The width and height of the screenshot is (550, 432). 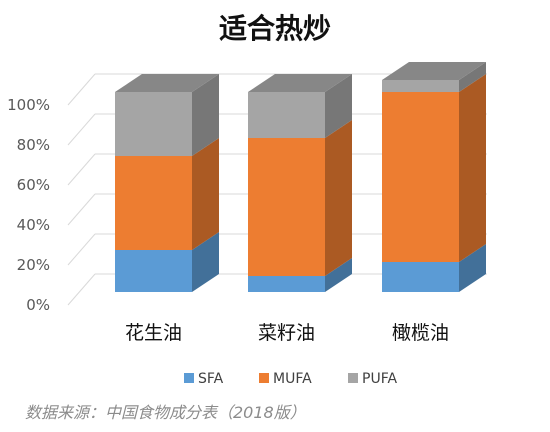 What do you see at coordinates (379, 379) in the screenshot?
I see `legend-label: PUFA` at bounding box center [379, 379].